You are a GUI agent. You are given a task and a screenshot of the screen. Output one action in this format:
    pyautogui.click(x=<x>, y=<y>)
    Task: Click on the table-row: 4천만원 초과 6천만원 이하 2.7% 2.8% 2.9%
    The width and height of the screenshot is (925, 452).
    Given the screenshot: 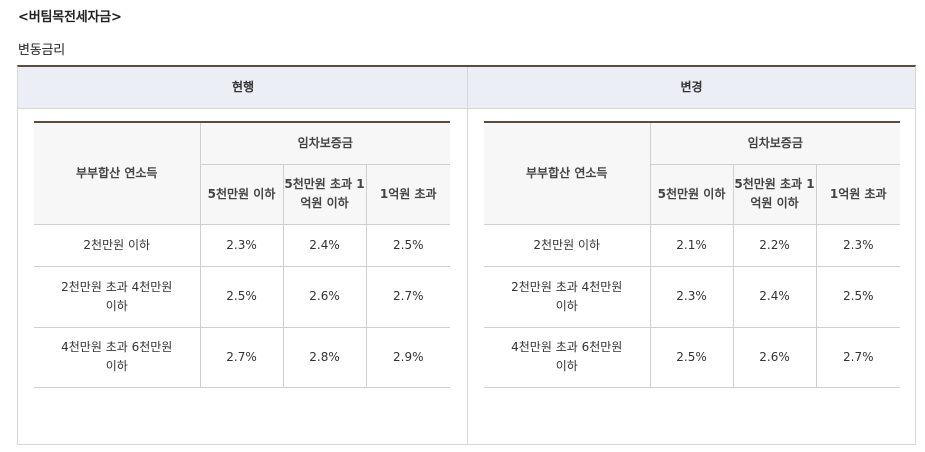 What is the action you would take?
    pyautogui.click(x=242, y=357)
    